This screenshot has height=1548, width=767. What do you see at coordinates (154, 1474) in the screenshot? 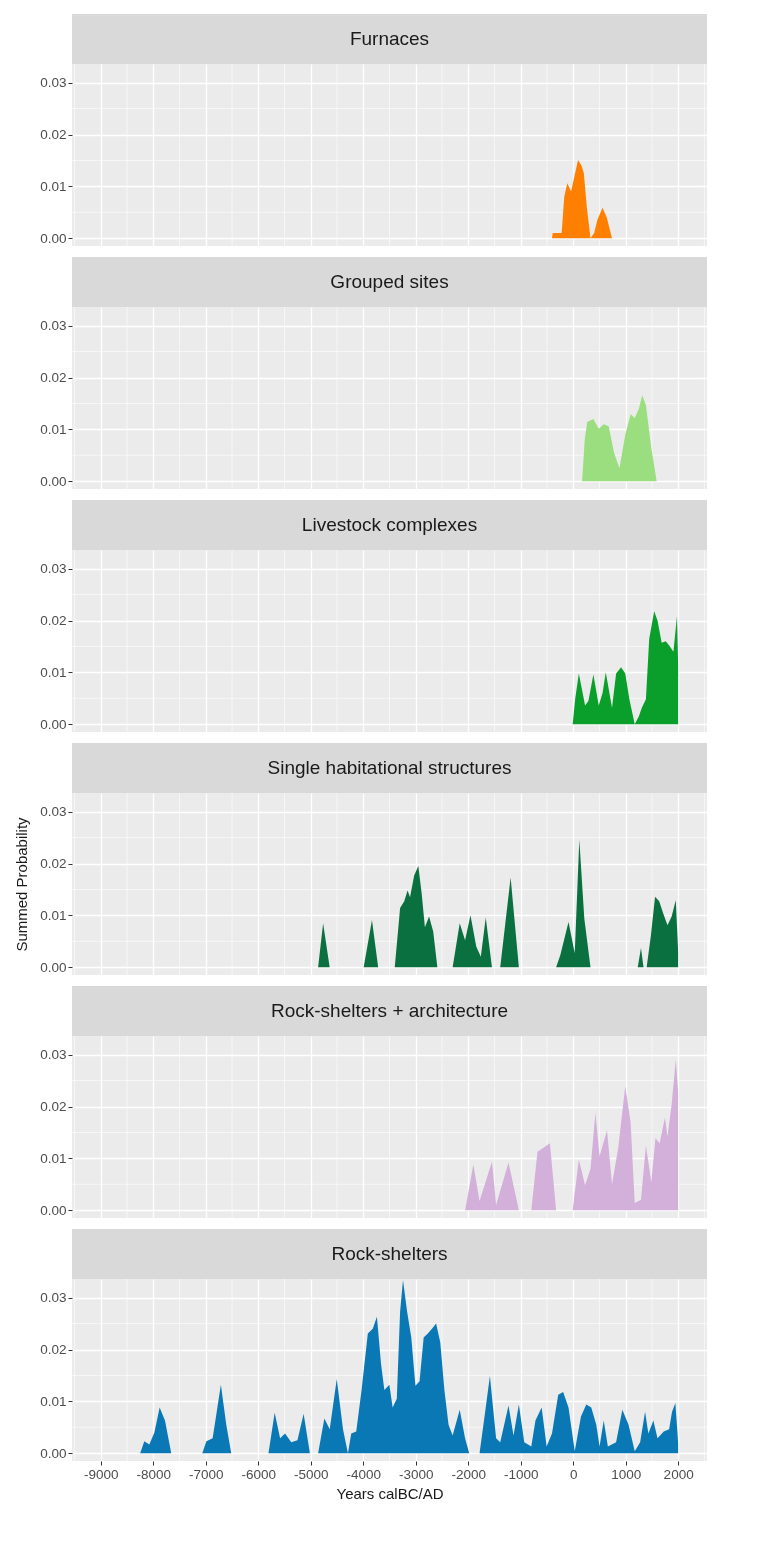
I see `x-tick-label: -8000` at bounding box center [154, 1474].